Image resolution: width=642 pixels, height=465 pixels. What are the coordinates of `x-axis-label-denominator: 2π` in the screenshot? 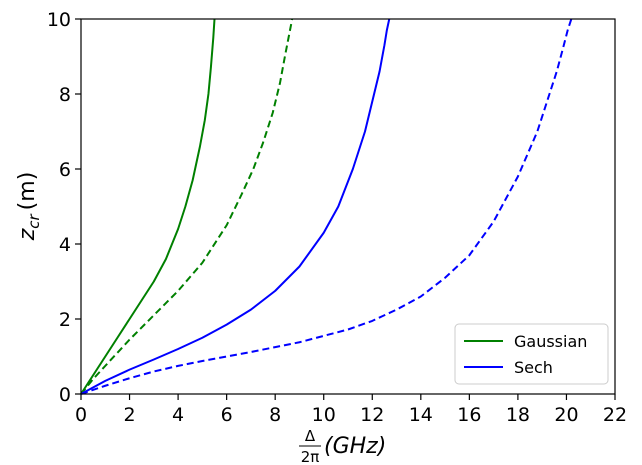 It's located at (310, 456).